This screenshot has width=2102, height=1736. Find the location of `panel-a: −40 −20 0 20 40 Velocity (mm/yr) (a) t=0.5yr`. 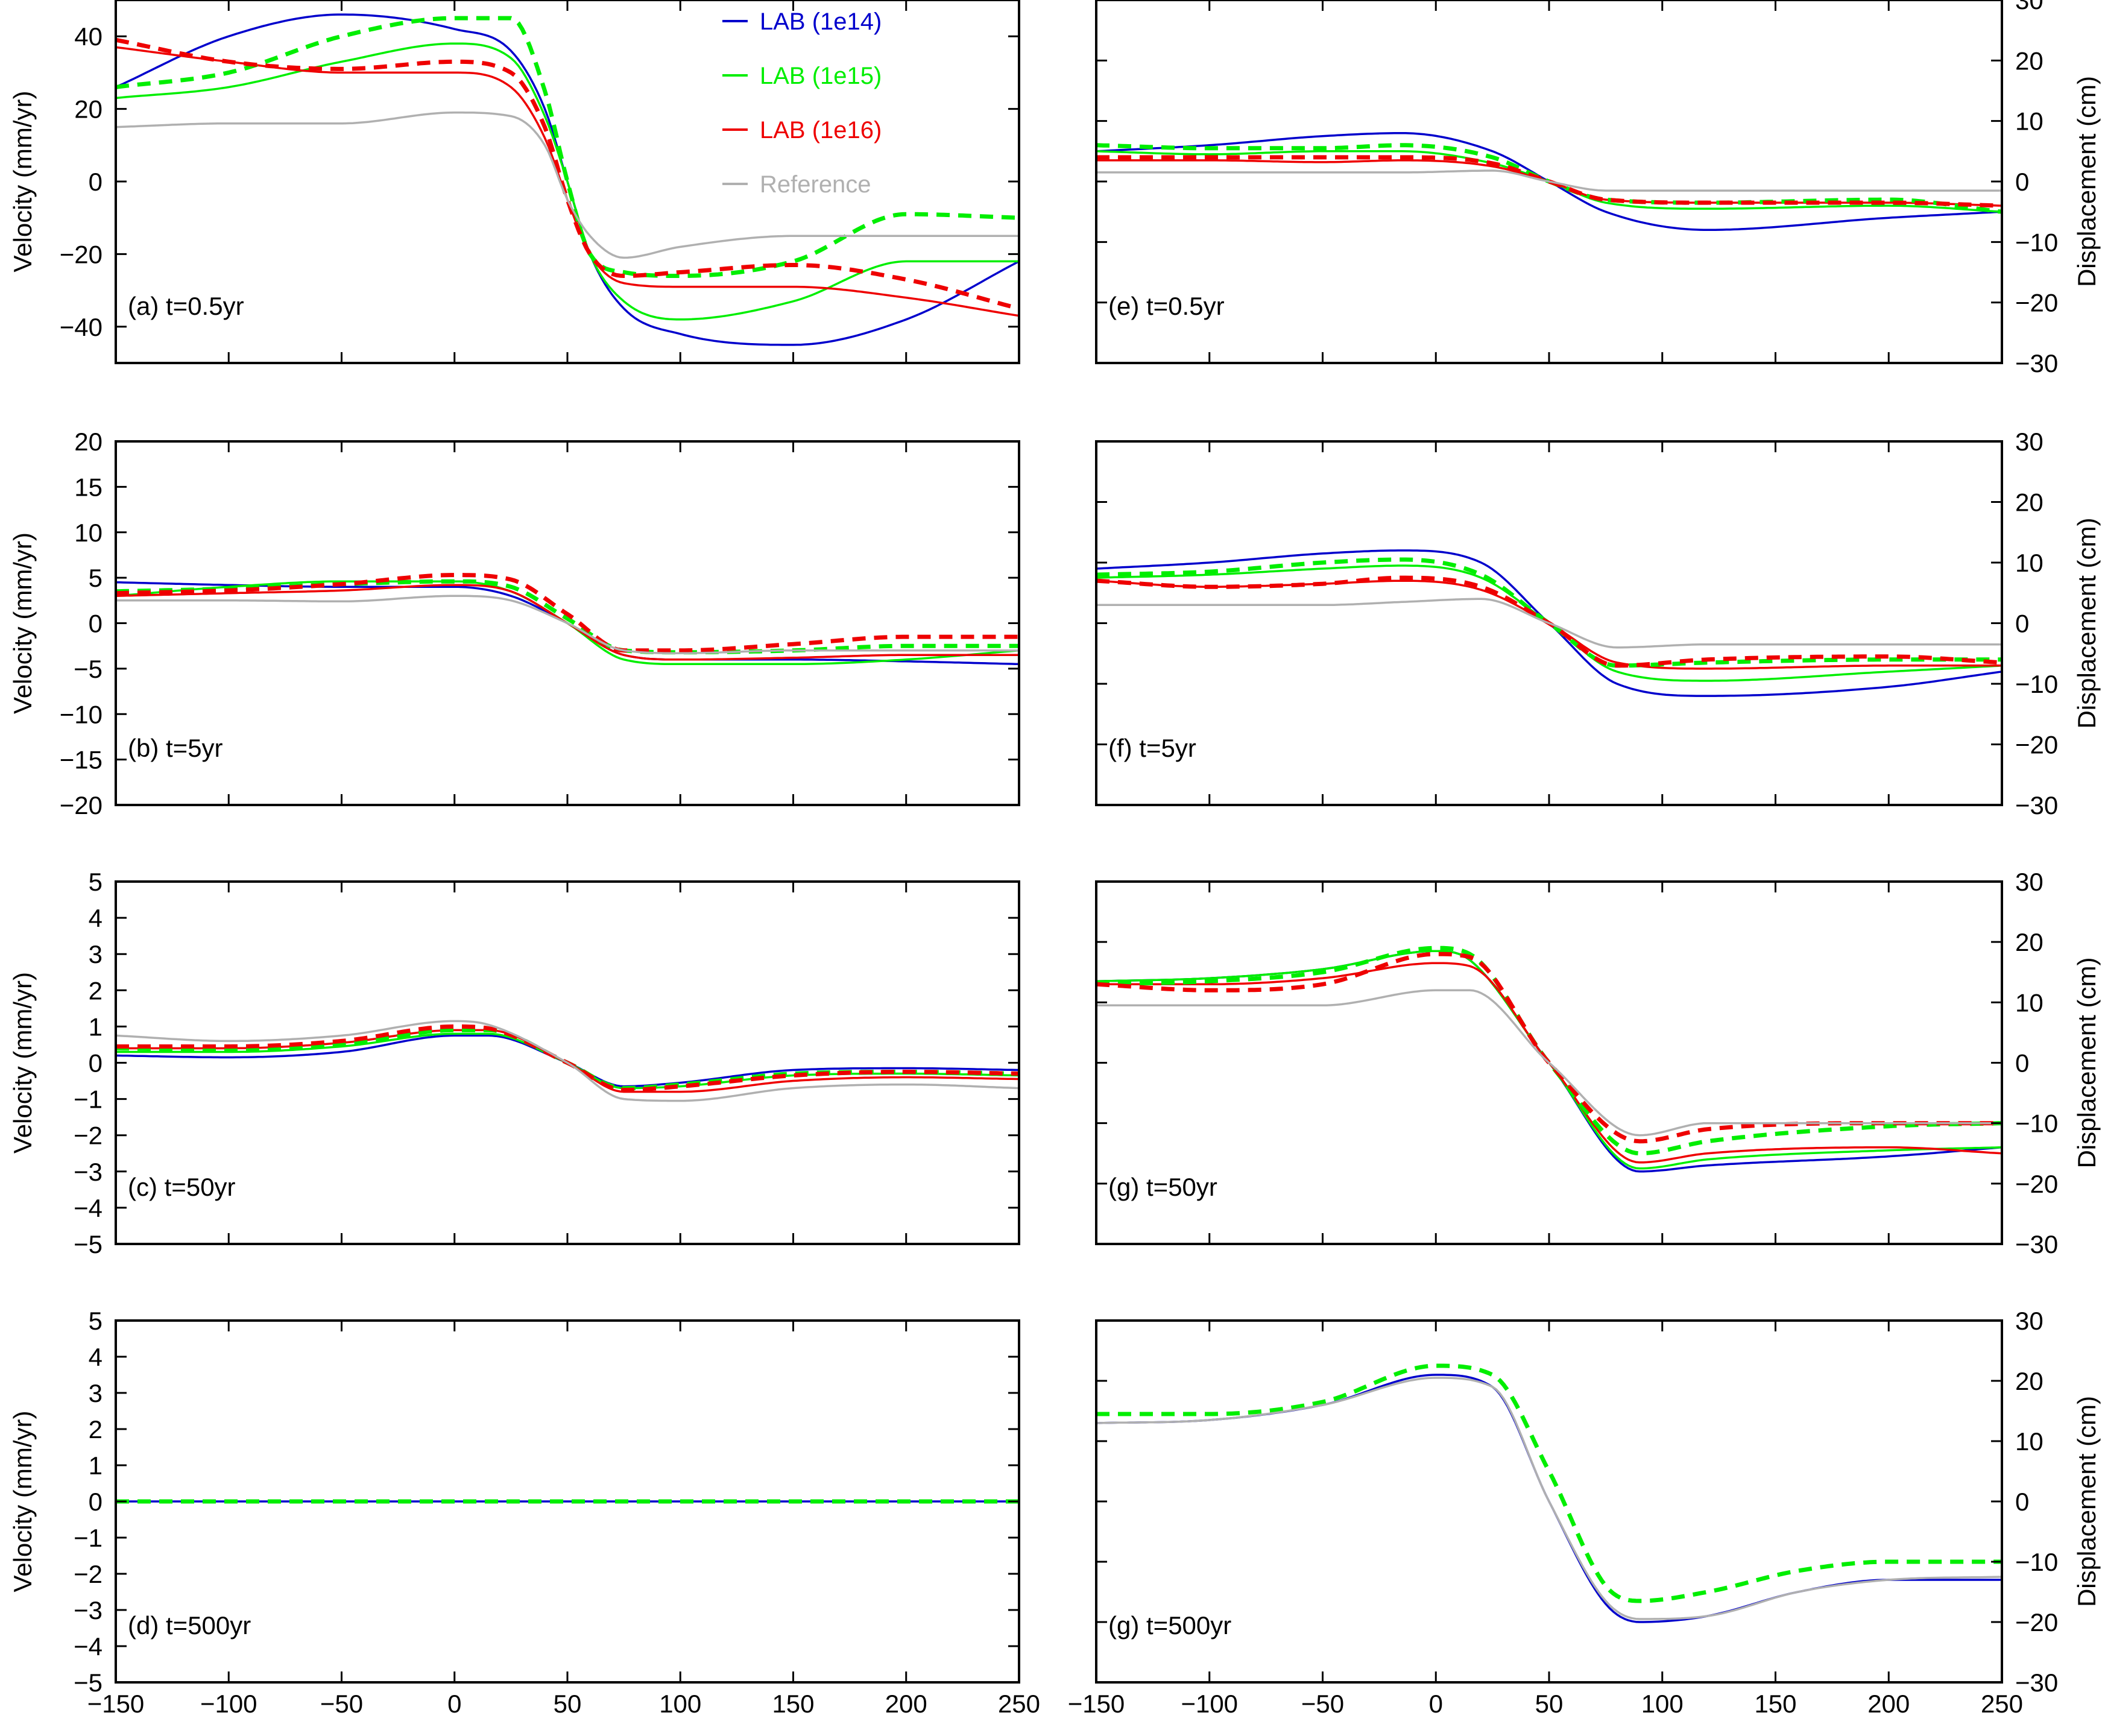

panel-a: −40 −20 0 20 40 Velocity (mm/yr) (a) t=0.5yr is located at coordinates (514, 182).